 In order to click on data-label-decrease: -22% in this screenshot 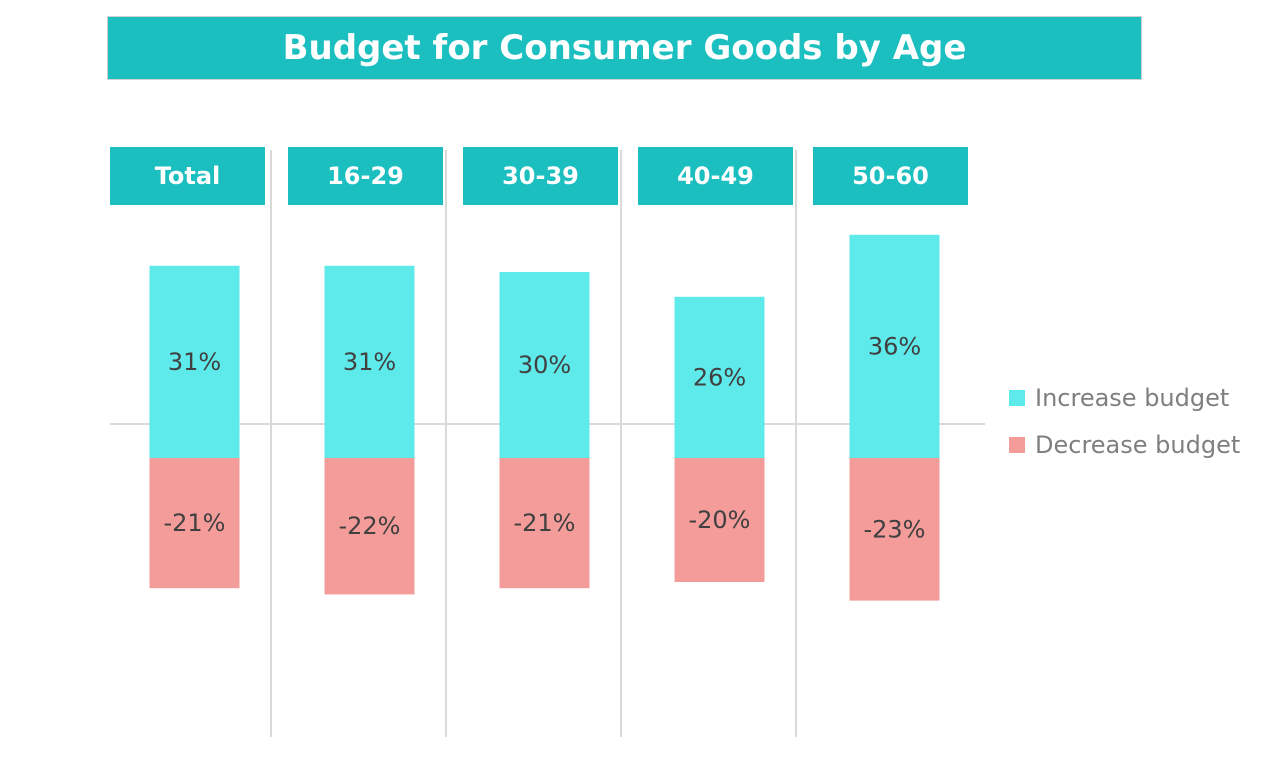, I will do `click(369, 526)`.